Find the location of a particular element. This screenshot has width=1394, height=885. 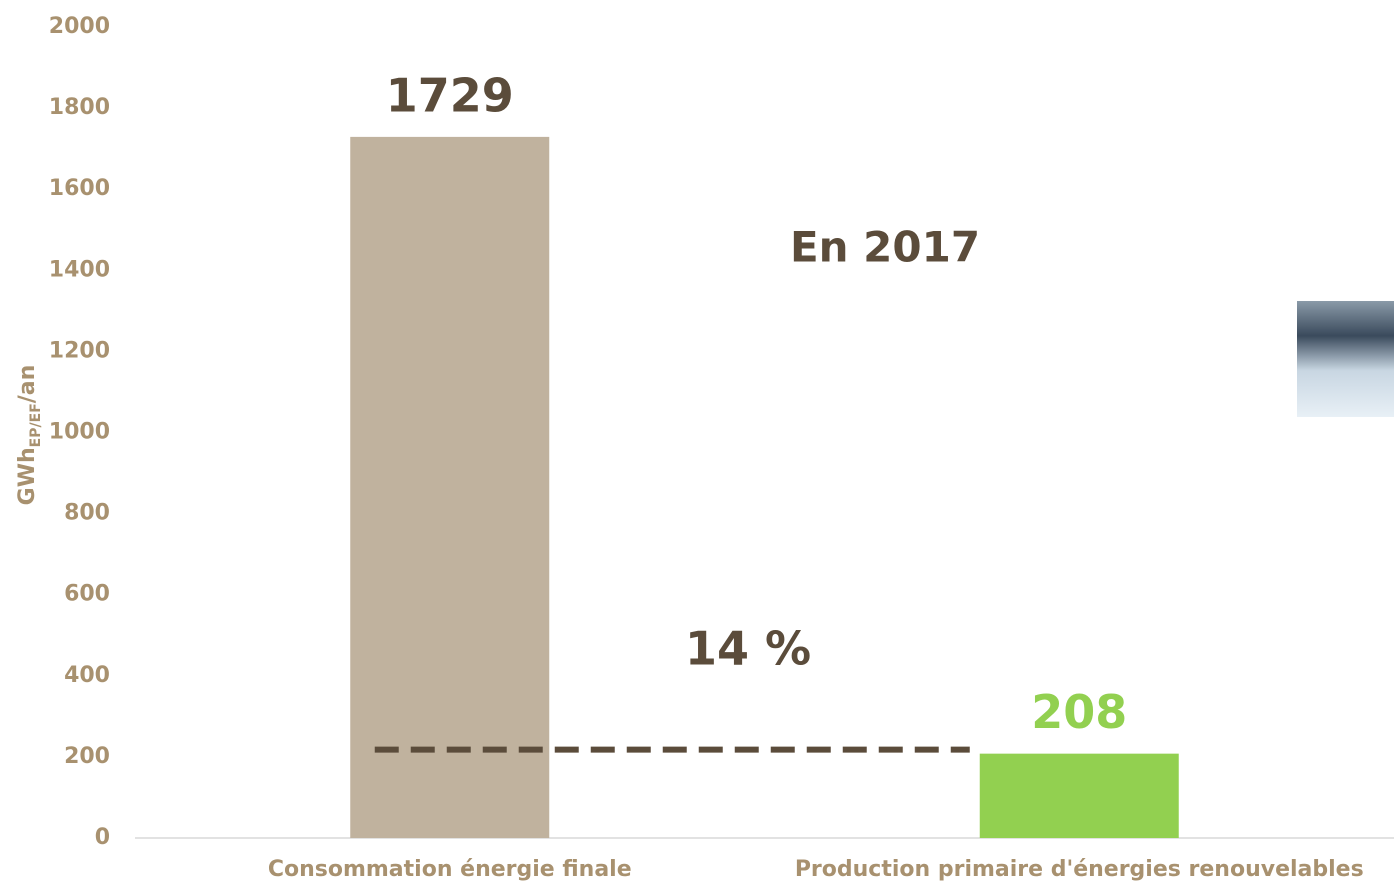

y-tick-label: 1600 is located at coordinates (79, 188).